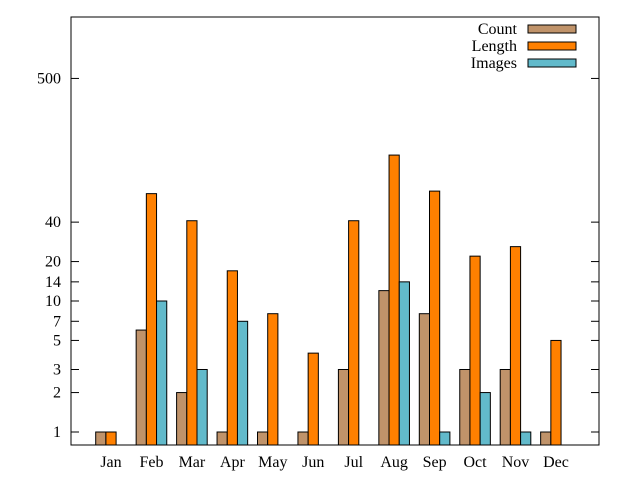 The width and height of the screenshot is (640, 480). Describe the element at coordinates (552, 29) in the screenshot. I see `legend-swatch-count` at that location.